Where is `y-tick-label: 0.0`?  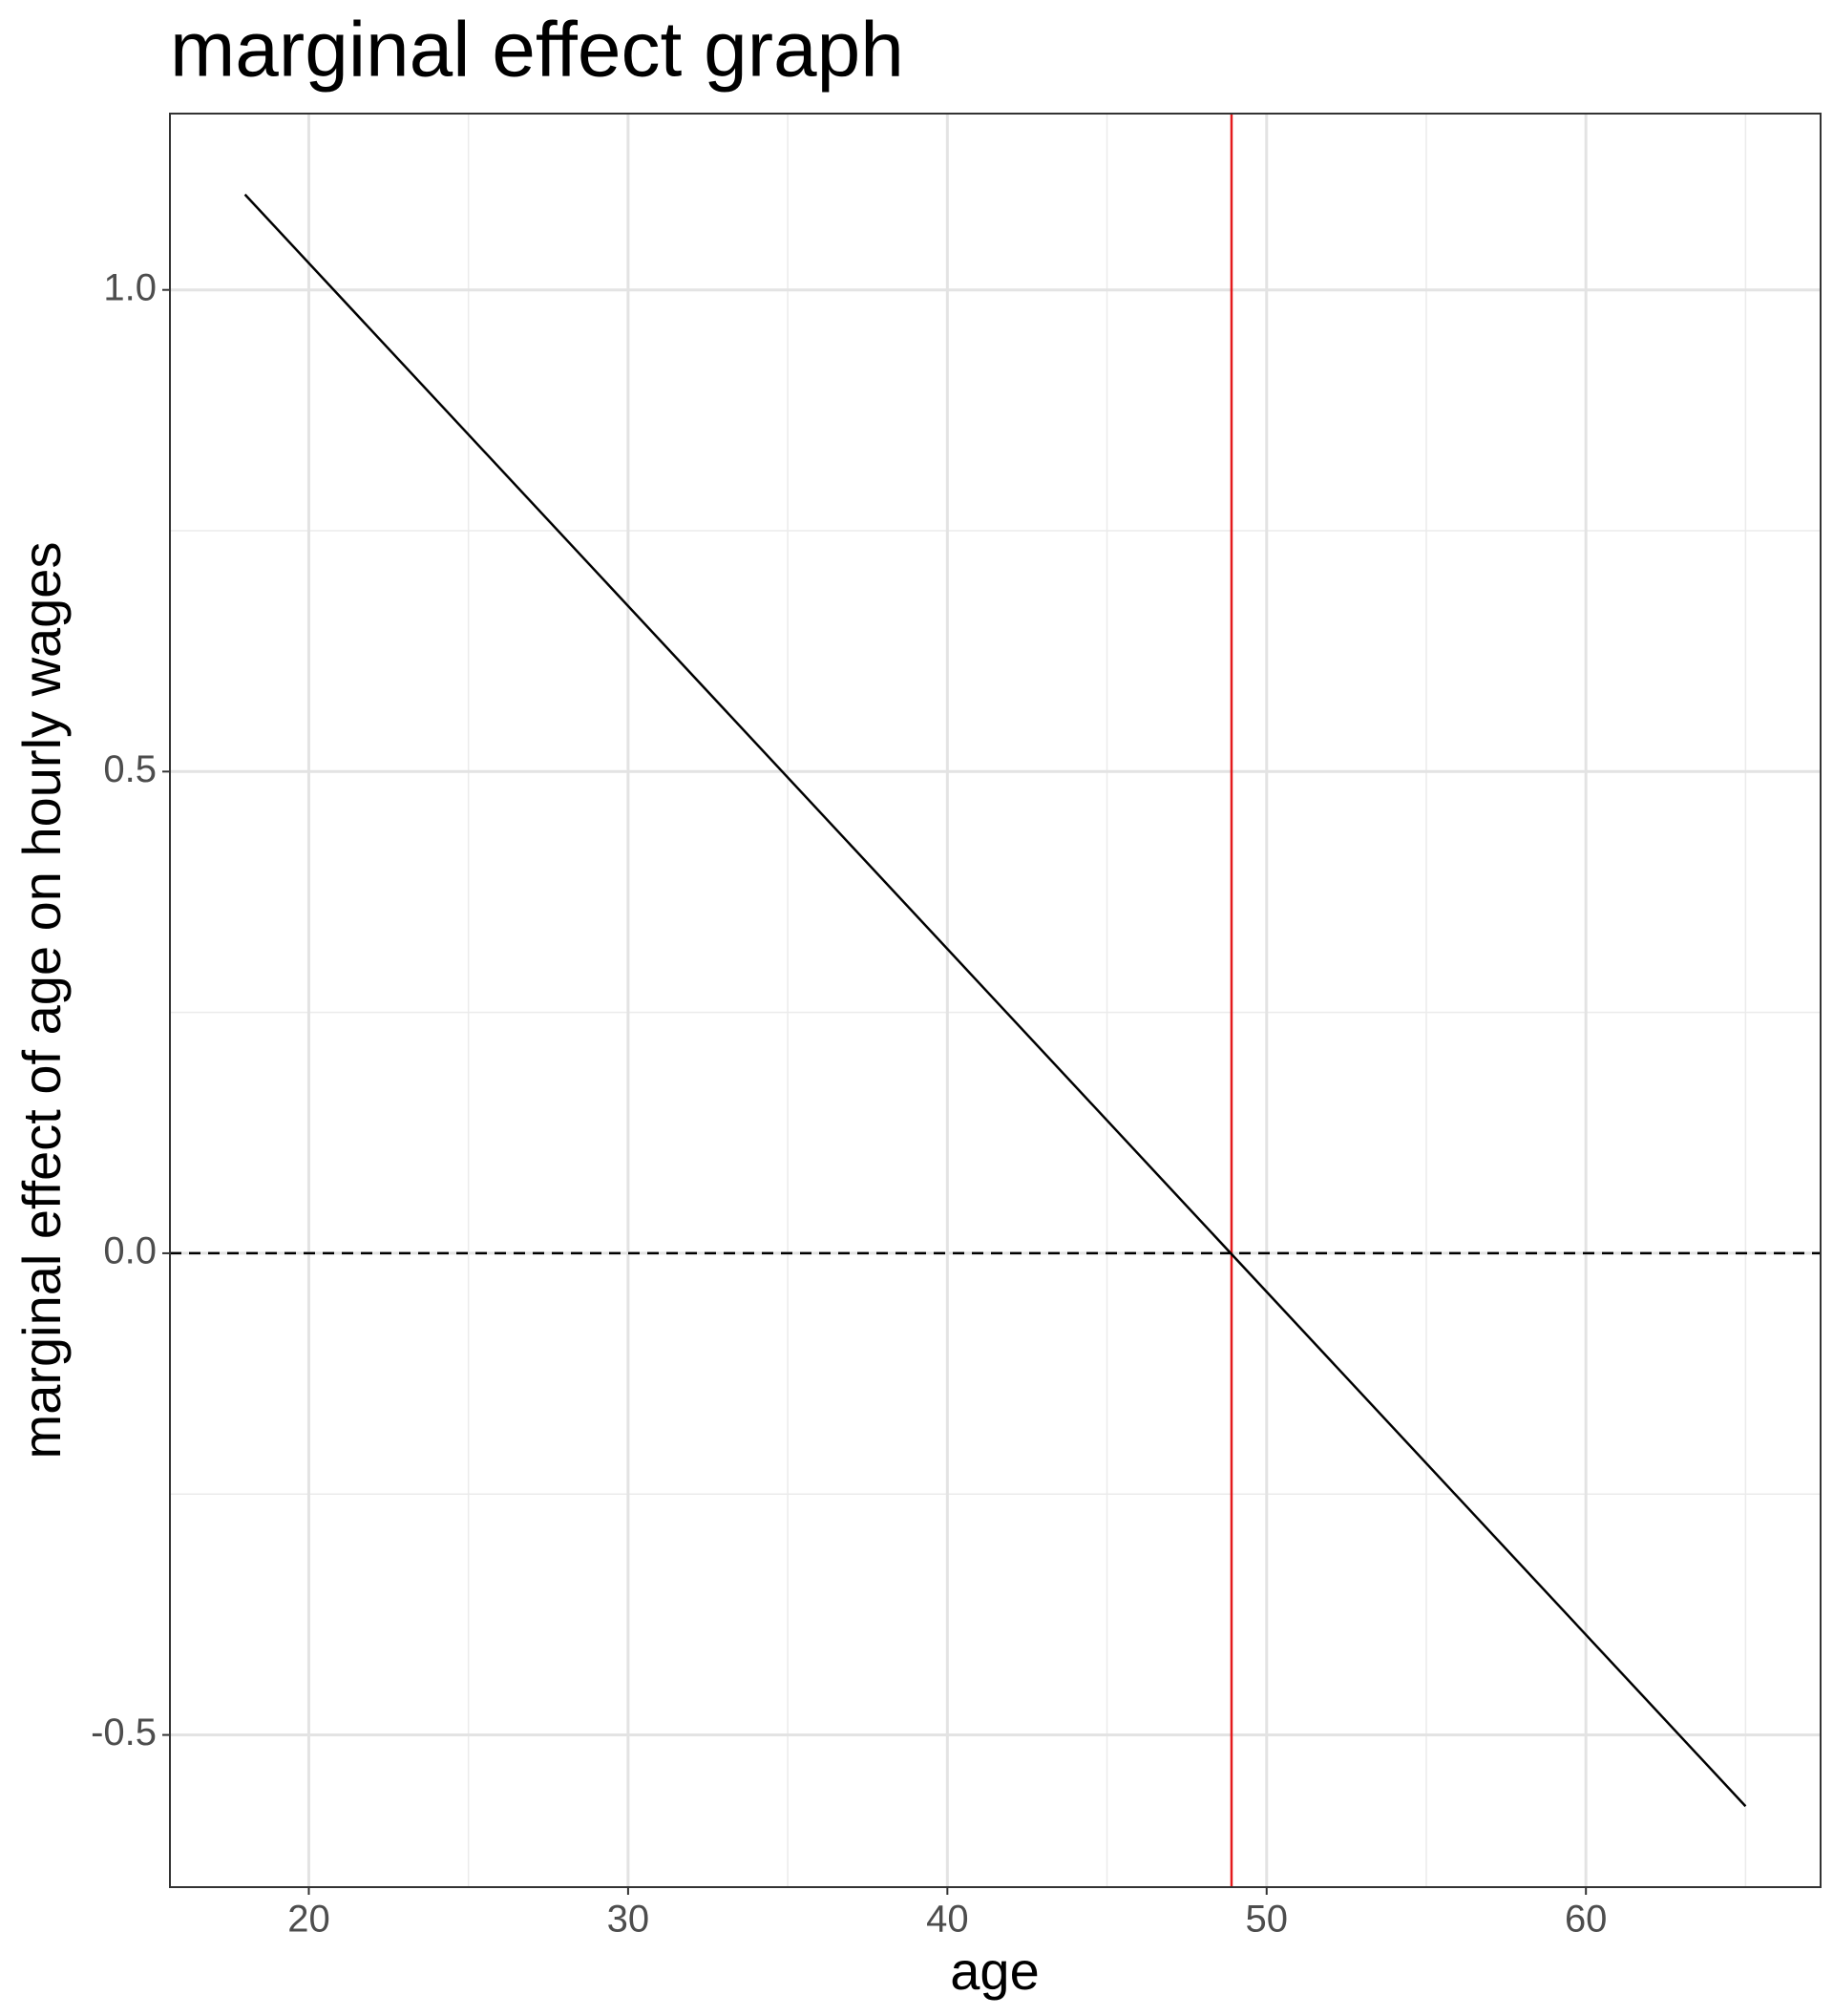
y-tick-label: 0.0 is located at coordinates (130, 1250).